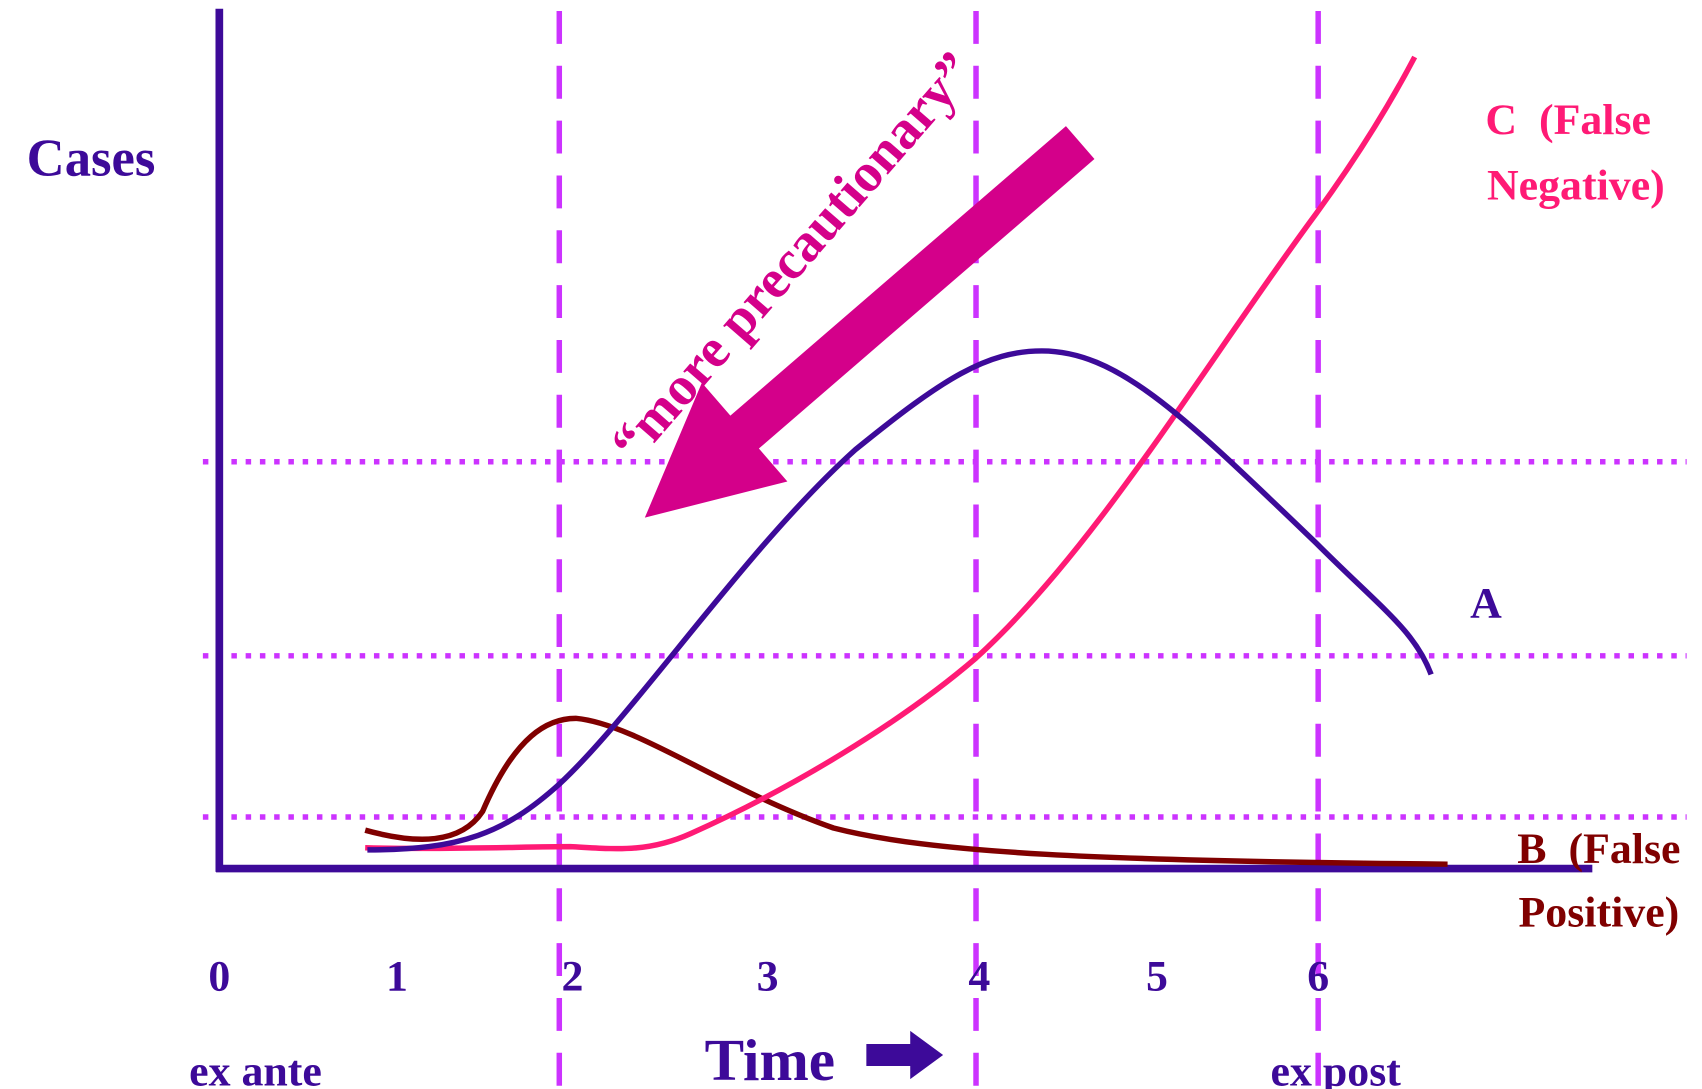  I want to click on curve-label: Positive), so click(1599, 913).